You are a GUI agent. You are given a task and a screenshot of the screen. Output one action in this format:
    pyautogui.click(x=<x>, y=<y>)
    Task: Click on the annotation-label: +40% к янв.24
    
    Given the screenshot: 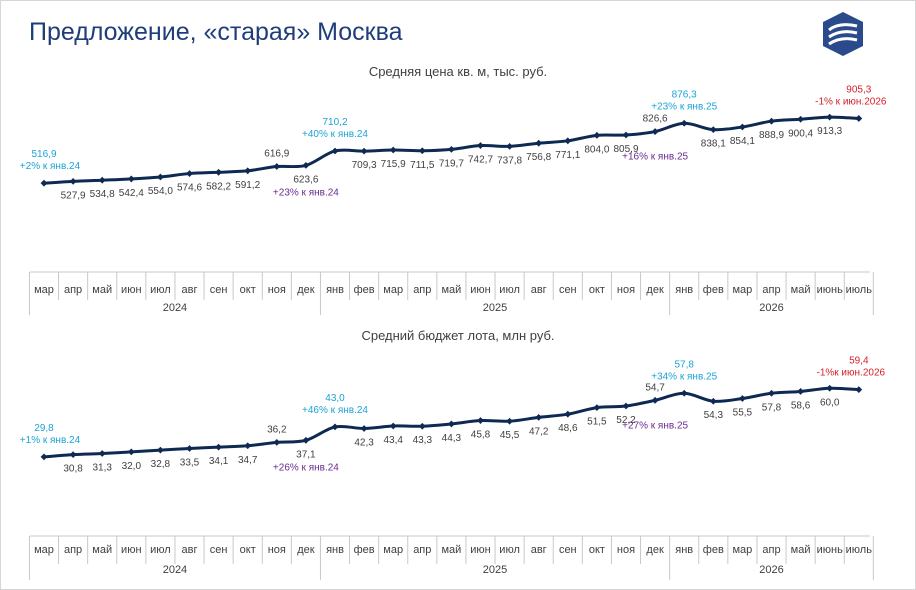 What is the action you would take?
    pyautogui.click(x=335, y=134)
    